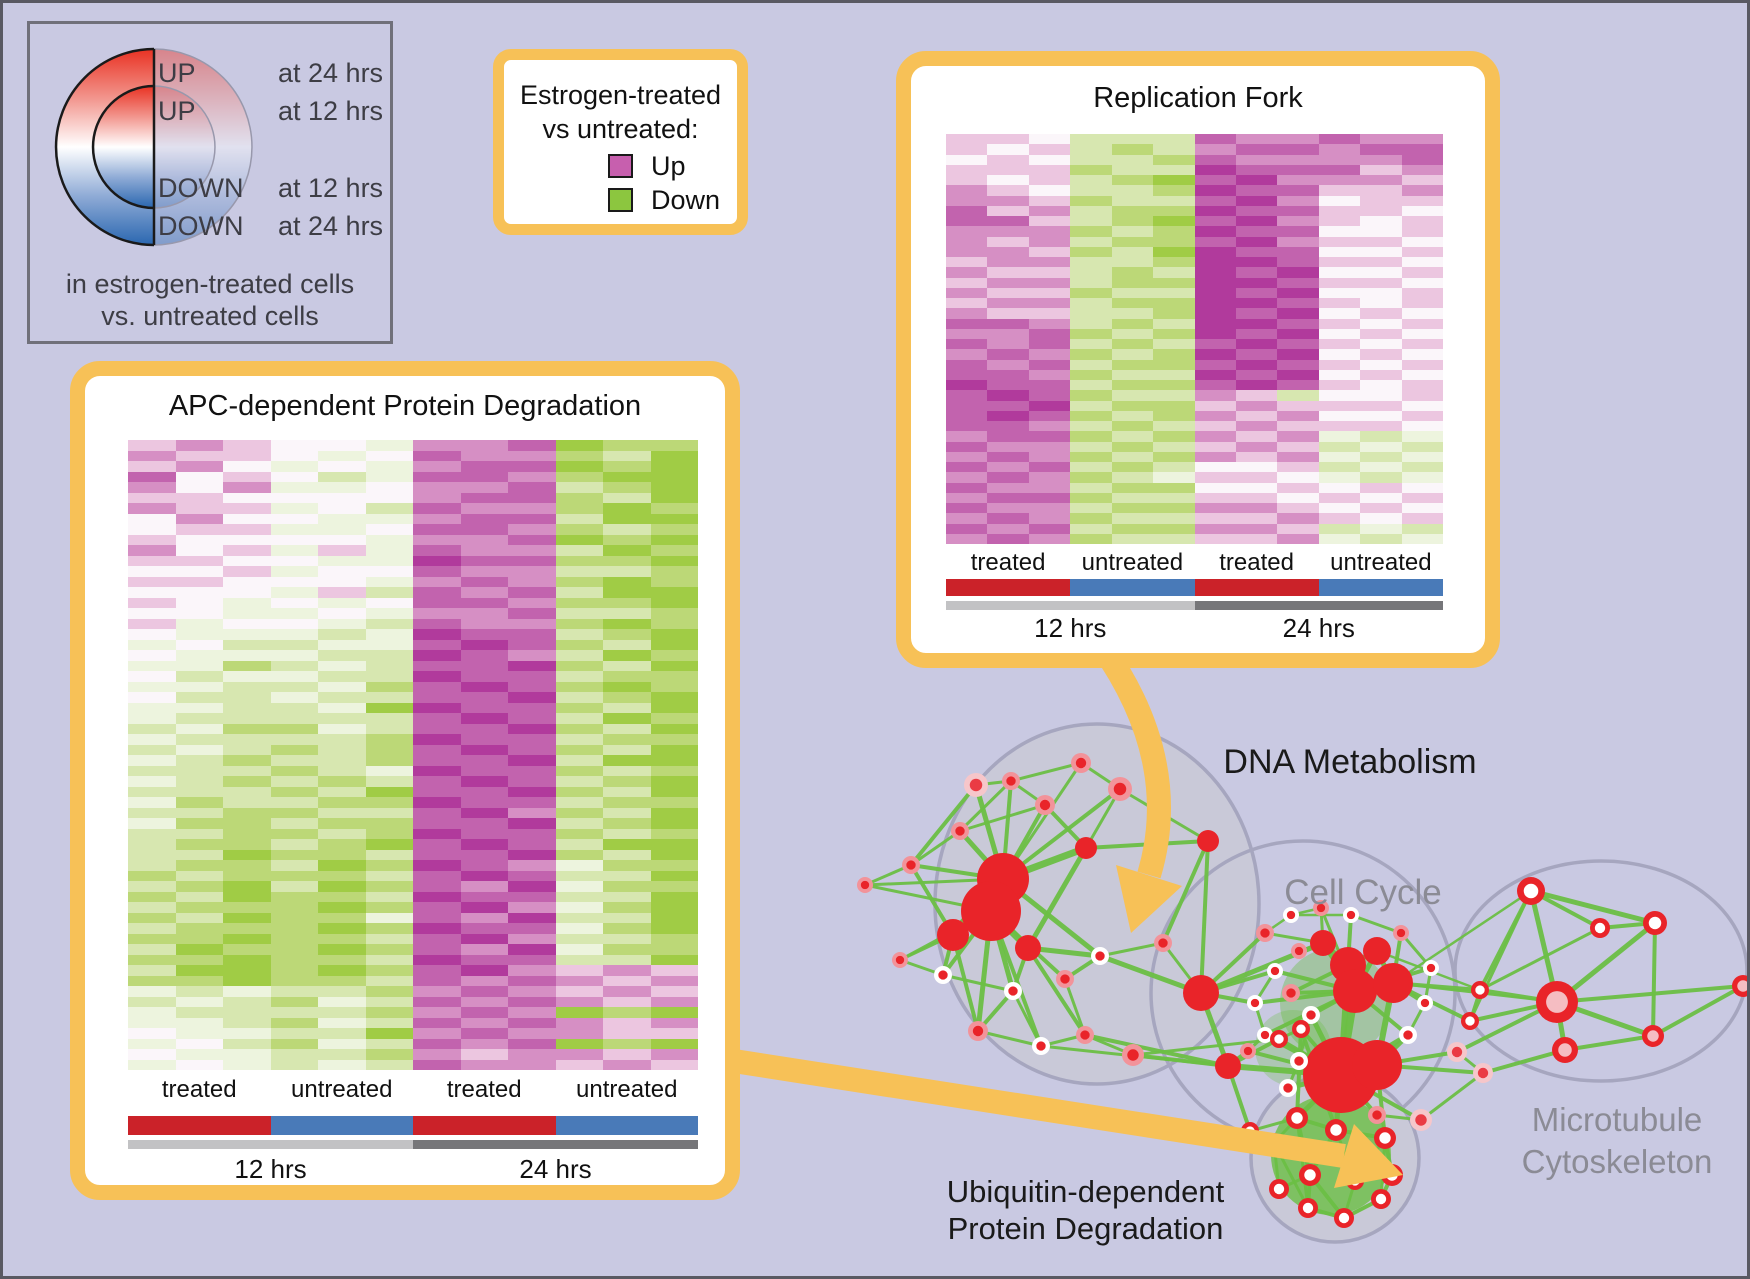  What do you see at coordinates (1600, 971) in the screenshot?
I see `microtubule-cytoskeleton-cluster` at bounding box center [1600, 971].